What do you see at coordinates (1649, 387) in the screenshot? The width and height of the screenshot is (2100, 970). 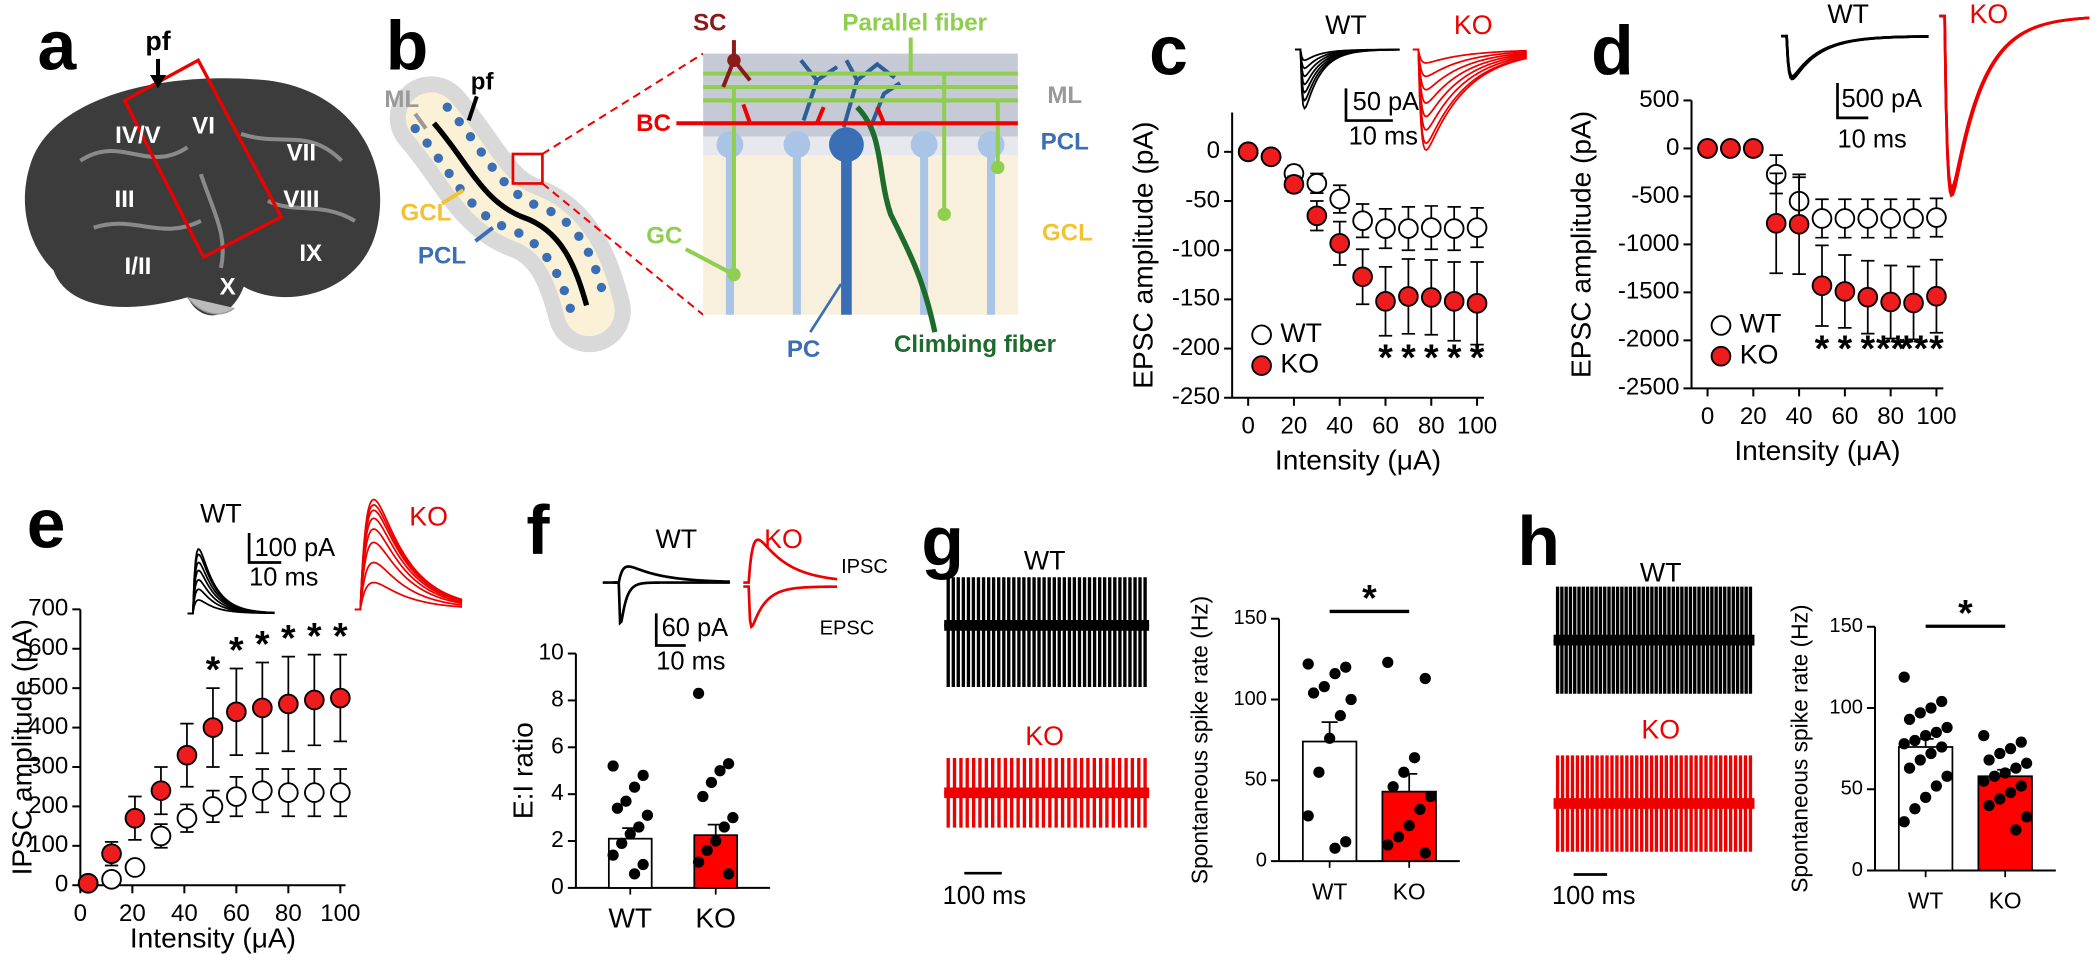 I see `y-tick-label: -2500` at bounding box center [1649, 387].